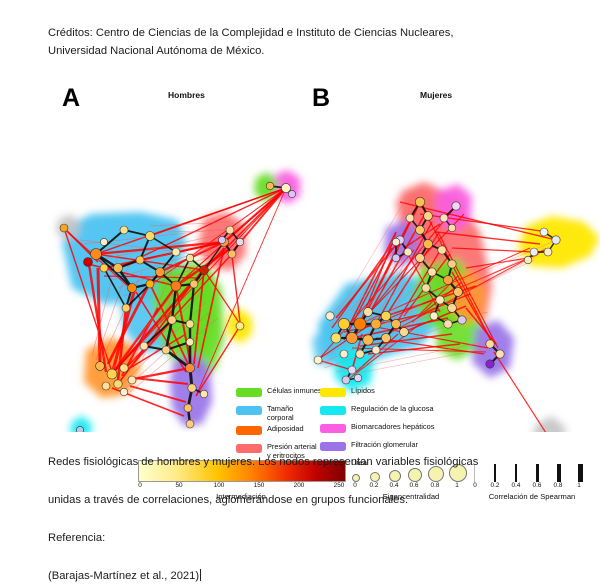  Describe the element at coordinates (435, 485) in the screenshot. I see `eigen-tick-4: 0.8` at that location.